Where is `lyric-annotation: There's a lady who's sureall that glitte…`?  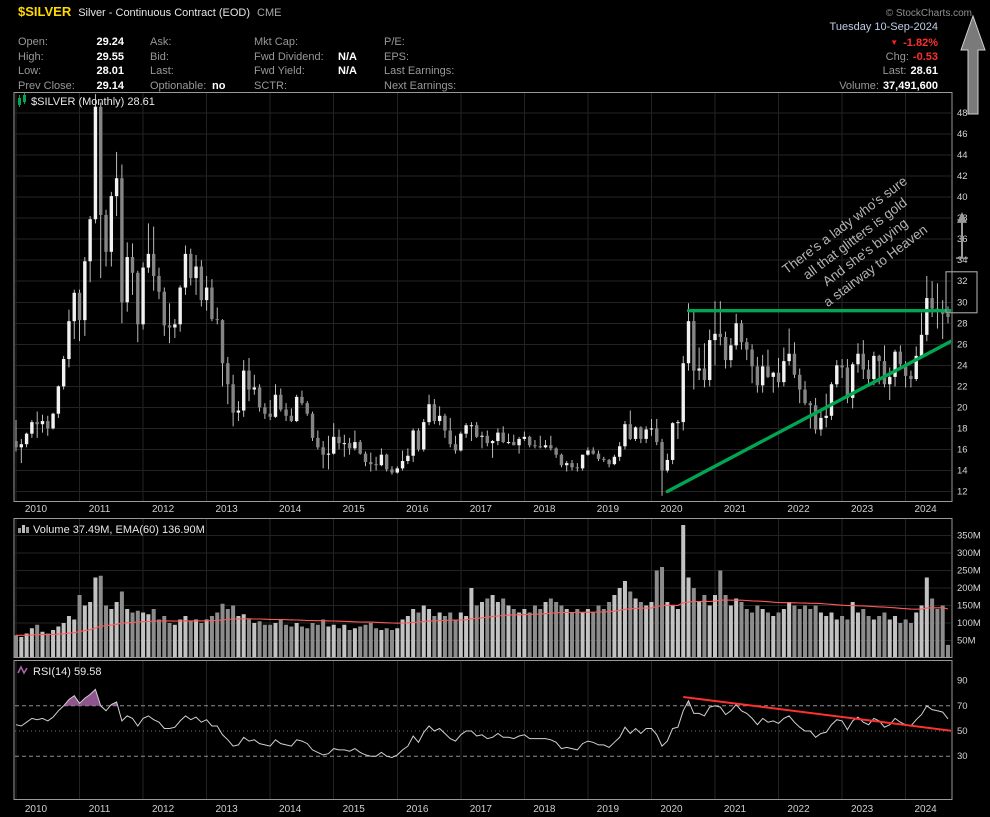 lyric-annotation: There's a lady who's sureall that glitte… is located at coordinates (859, 245).